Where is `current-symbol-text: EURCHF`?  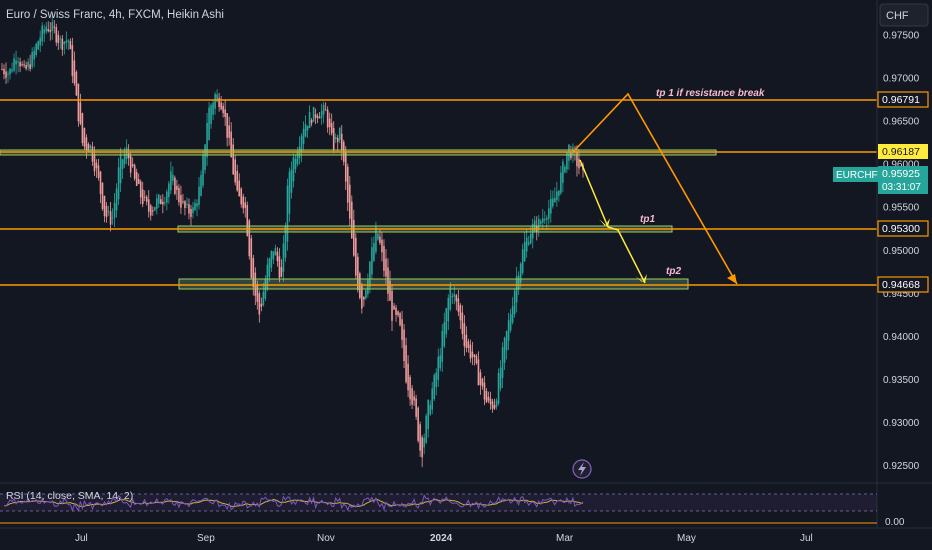
current-symbol-text: EURCHF is located at coordinates (857, 175).